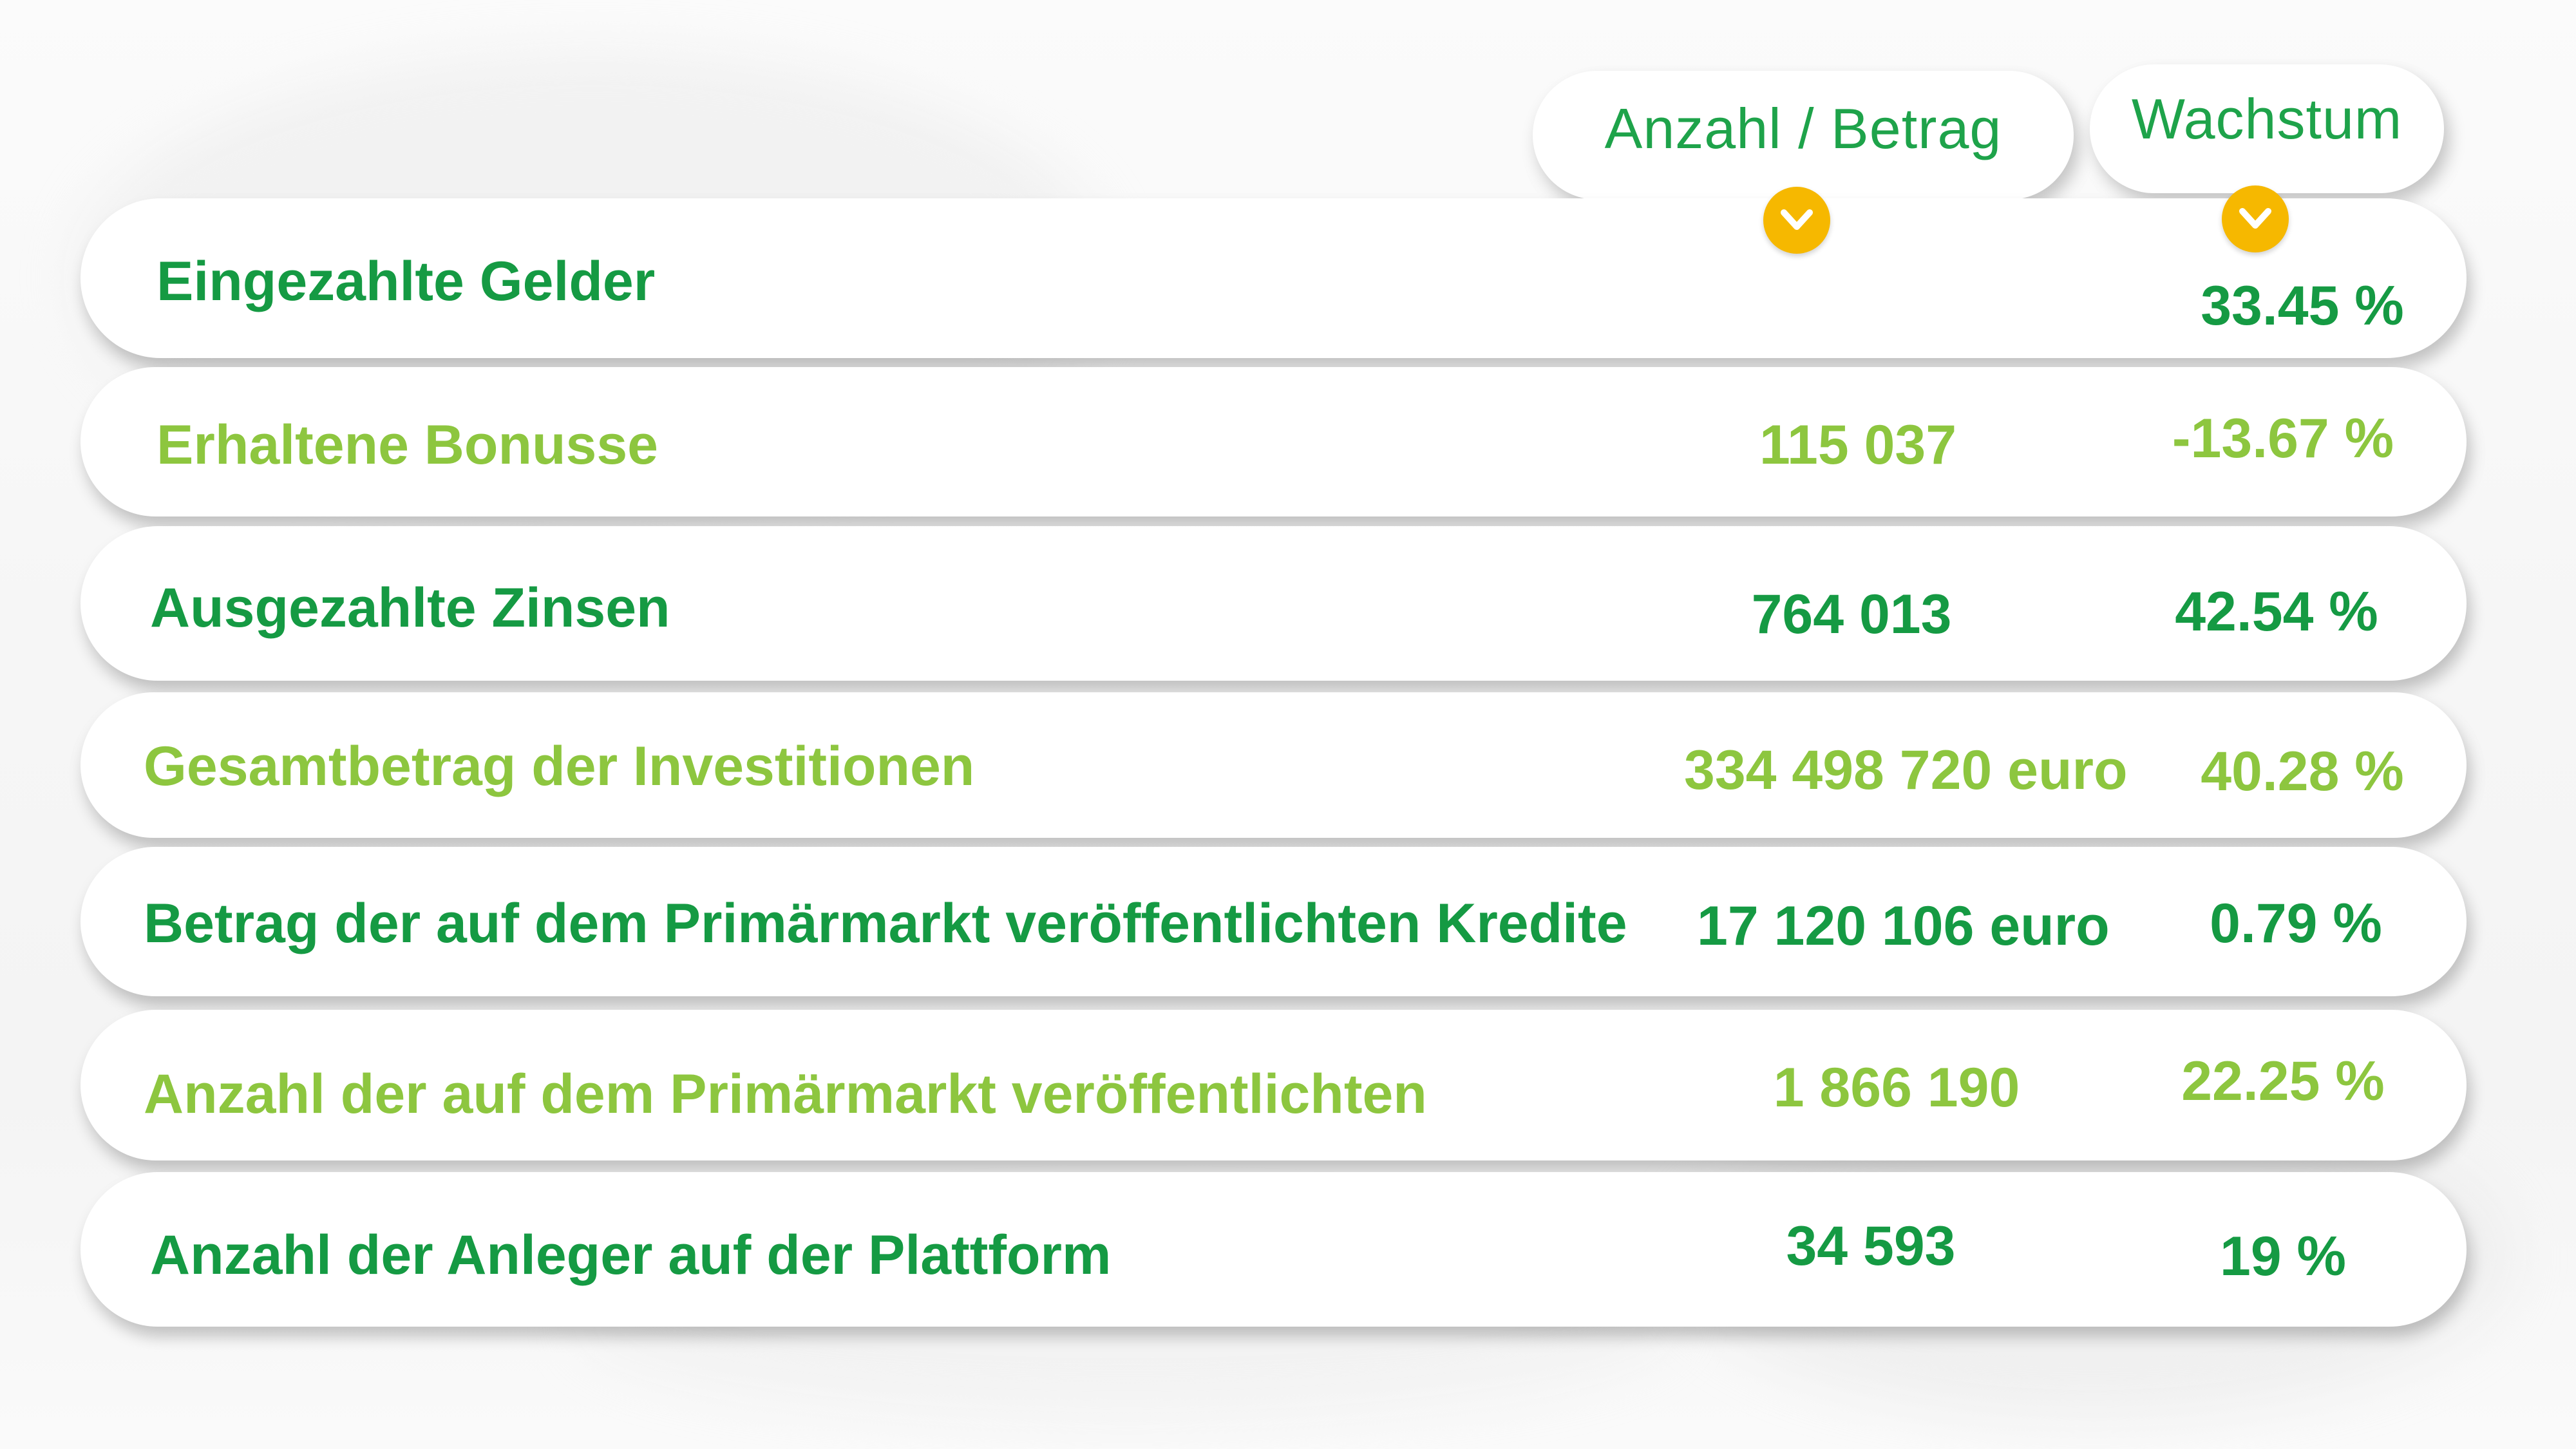 Image resolution: width=2576 pixels, height=1449 pixels. What do you see at coordinates (2283, 1256) in the screenshot?
I see `stat-growth: 19 %` at bounding box center [2283, 1256].